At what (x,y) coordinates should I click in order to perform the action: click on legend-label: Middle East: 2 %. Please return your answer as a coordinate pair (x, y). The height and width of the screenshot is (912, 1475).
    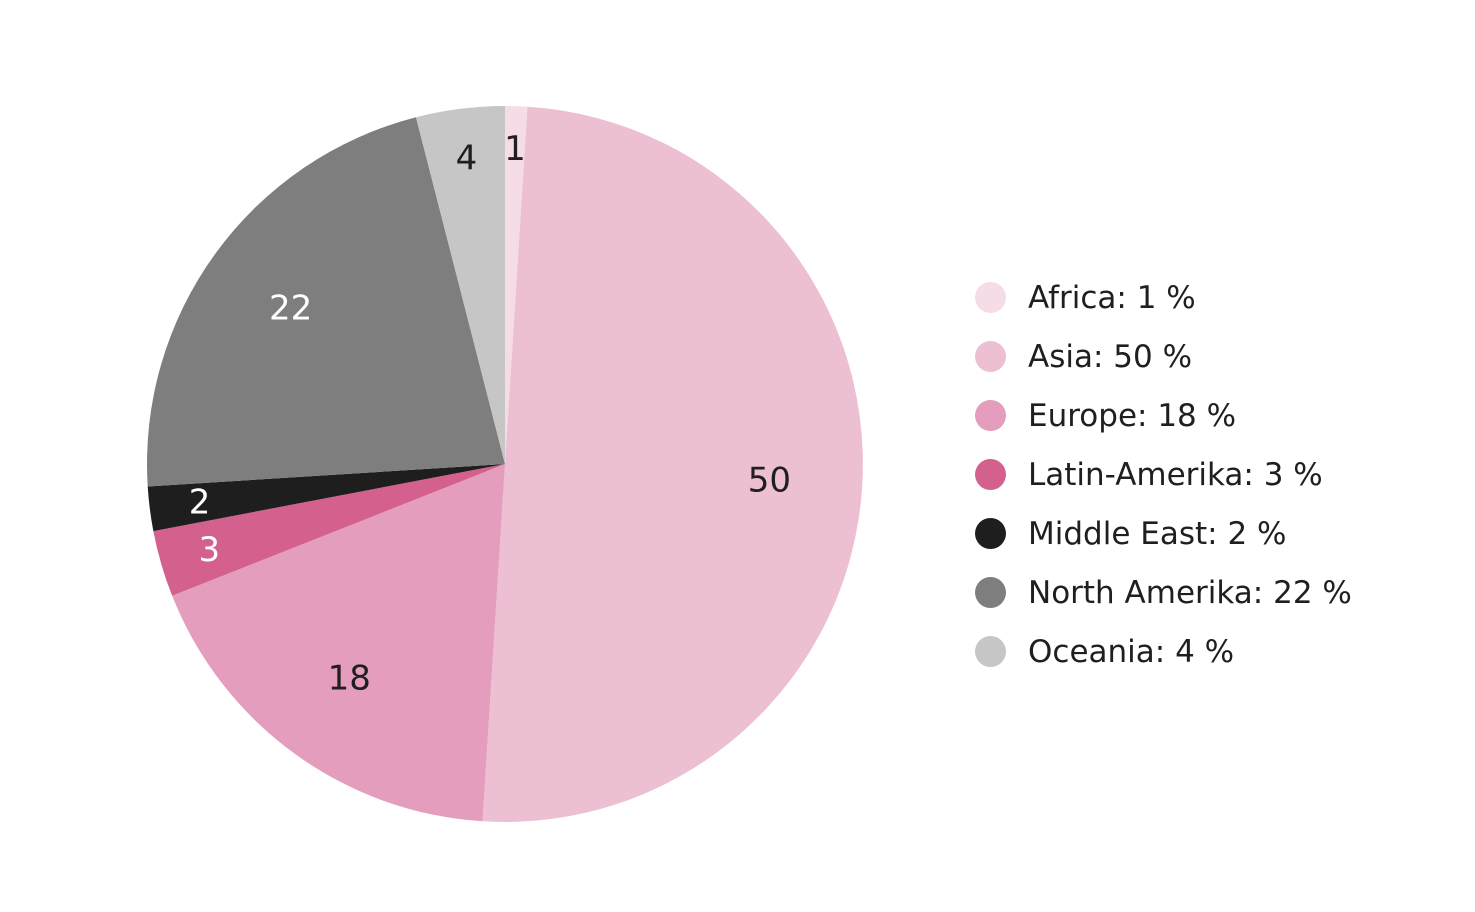
    Looking at the image, I should click on (1157, 533).